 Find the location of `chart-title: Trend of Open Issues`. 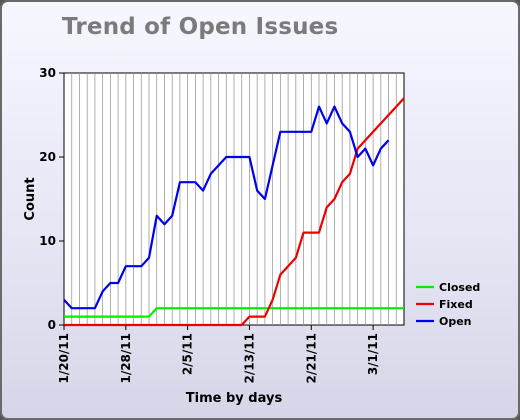

chart-title: Trend of Open Issues is located at coordinates (200, 27).